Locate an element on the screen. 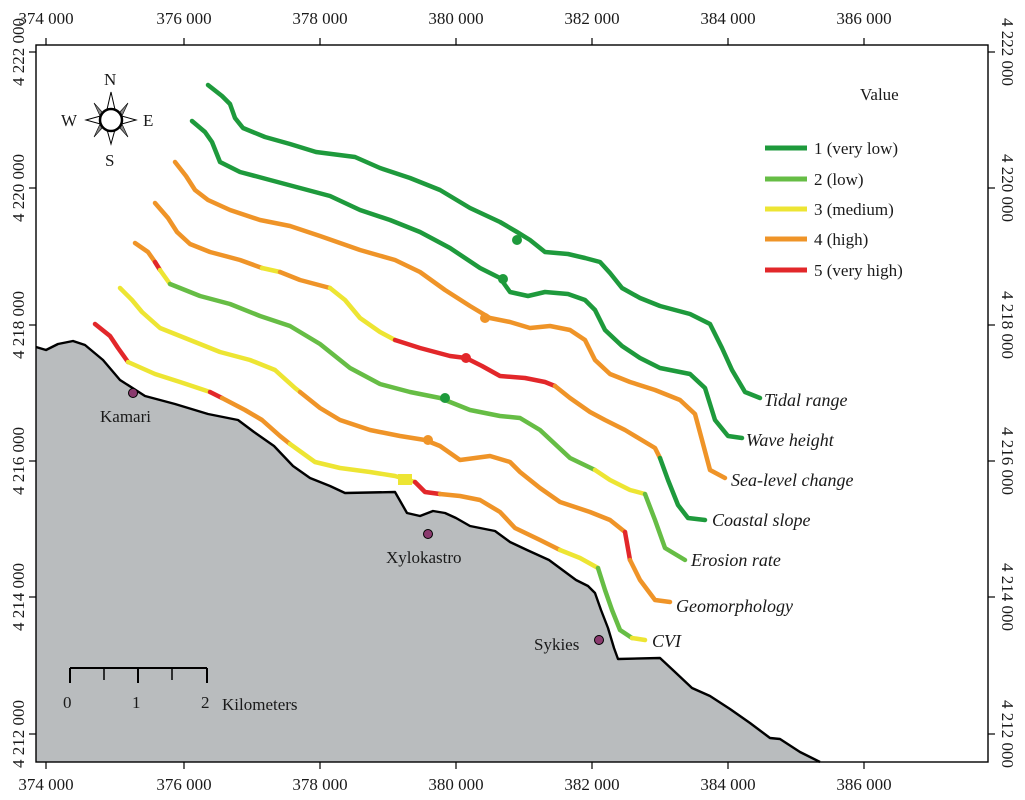 The width and height of the screenshot is (1025, 800). y-left-tick-label: 4 212 000 is located at coordinates (18, 734).